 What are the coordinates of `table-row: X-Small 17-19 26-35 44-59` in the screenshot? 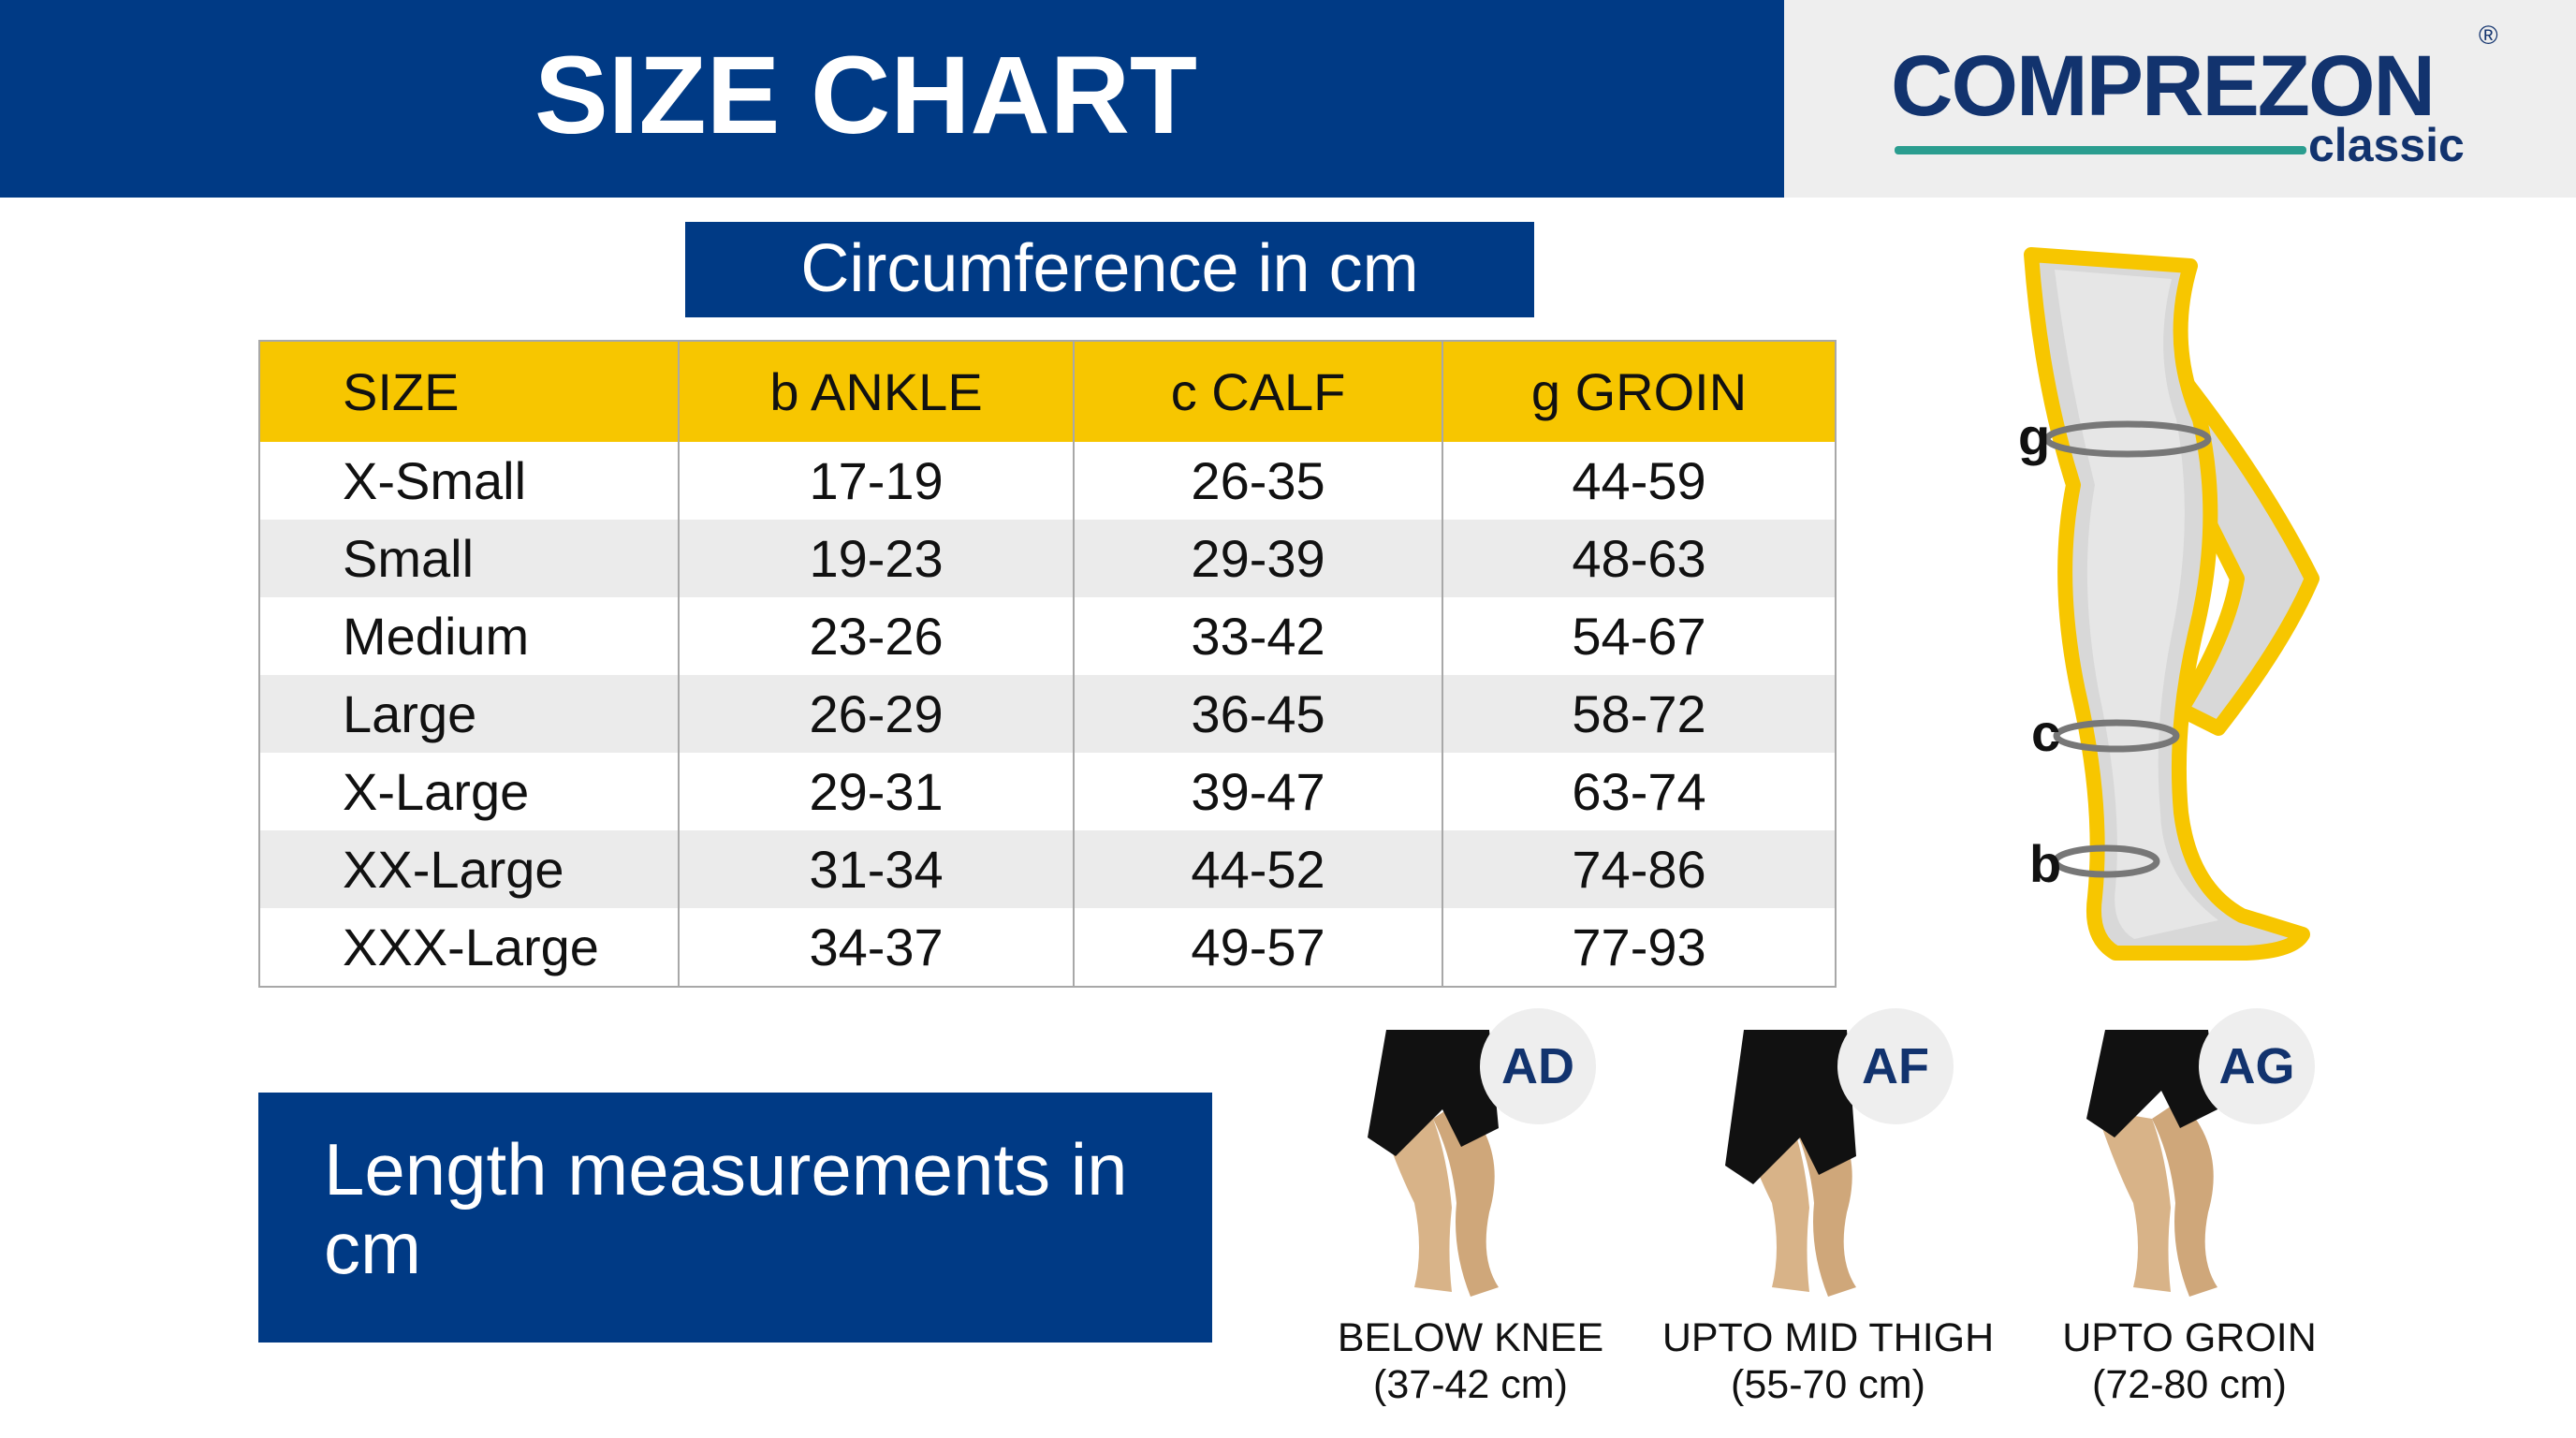 It's located at (1047, 481).